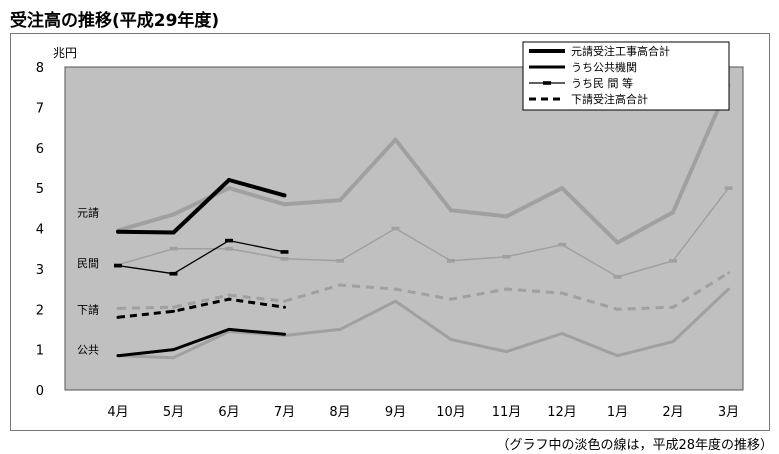 The height and width of the screenshot is (454, 779). I want to click on chart-title: 受注高の推移(平成29年度), so click(115, 21).